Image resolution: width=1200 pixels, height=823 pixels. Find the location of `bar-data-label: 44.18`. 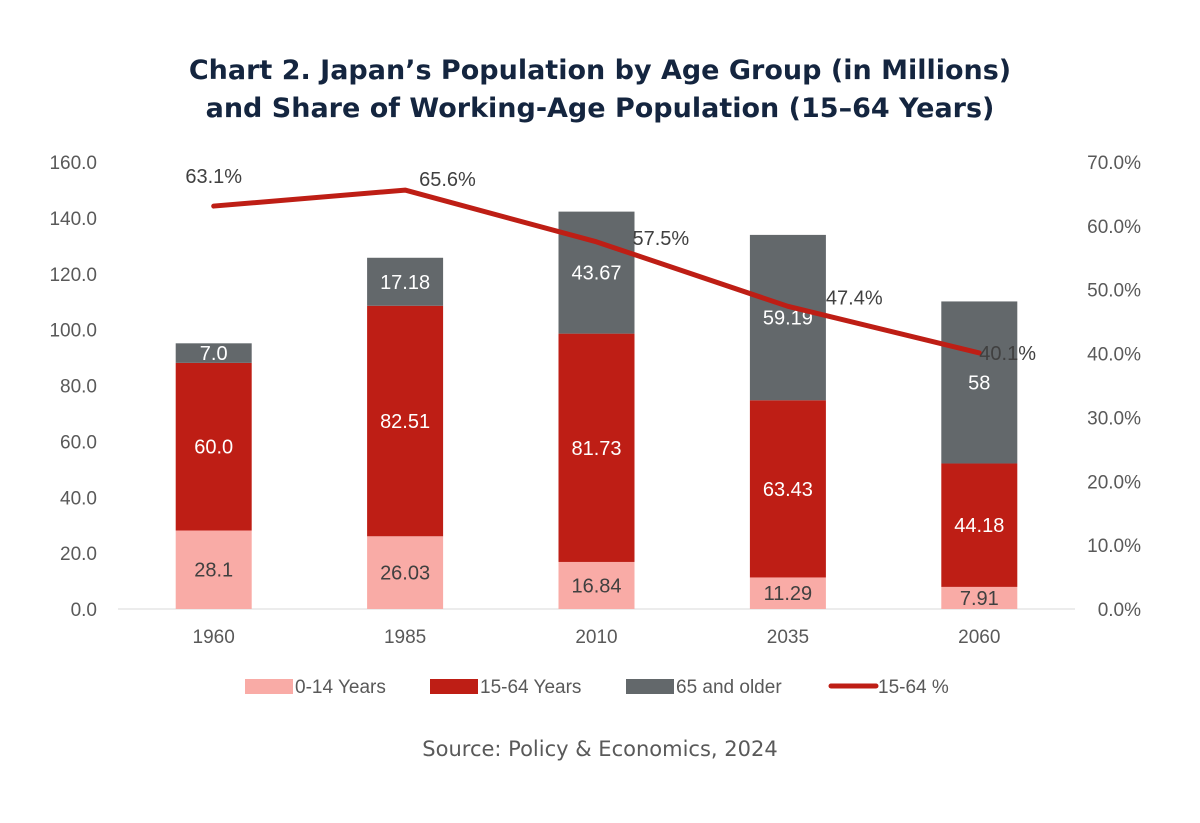

bar-data-label: 44.18 is located at coordinates (979, 526).